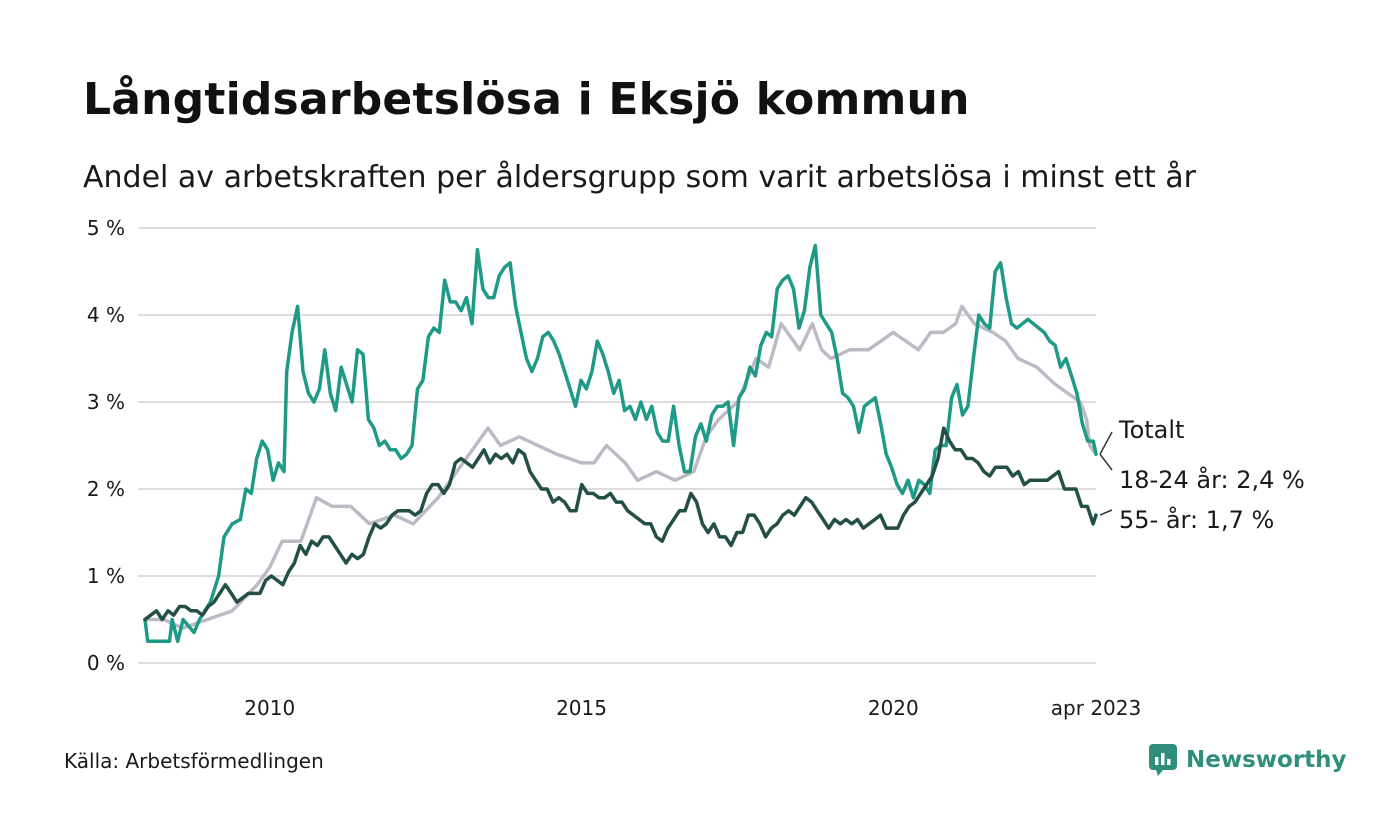 Image resolution: width=1400 pixels, height=840 pixels. What do you see at coordinates (1151, 430) in the screenshot?
I see `end-label-total: Totalt` at bounding box center [1151, 430].